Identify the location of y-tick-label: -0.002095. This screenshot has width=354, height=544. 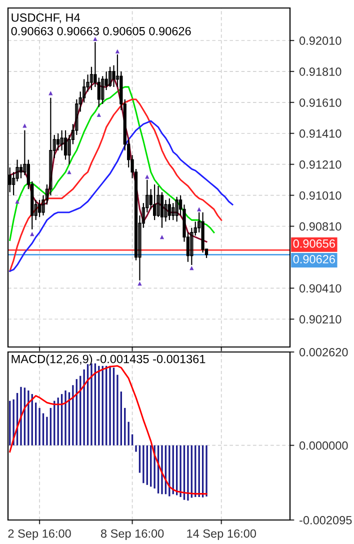
(326, 520).